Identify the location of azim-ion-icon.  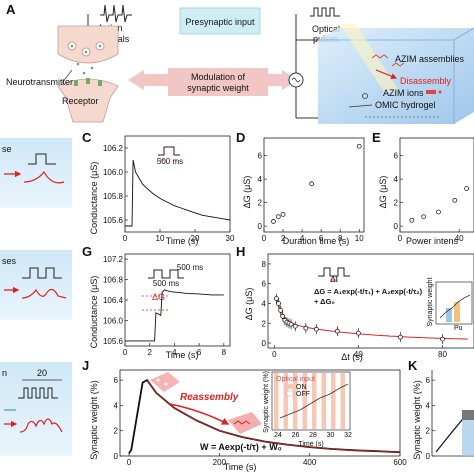
(431, 92).